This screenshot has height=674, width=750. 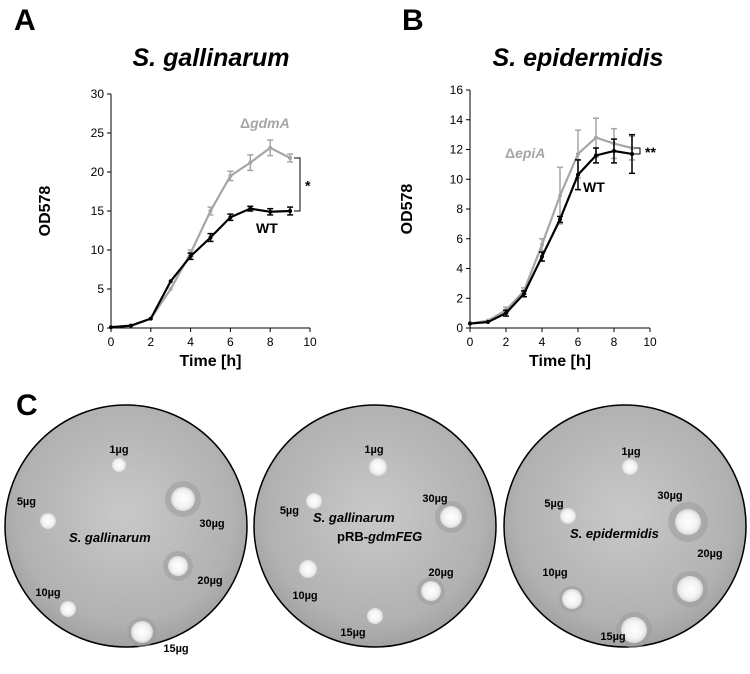 I want to click on y-tick-label: 15, so click(x=98, y=211).